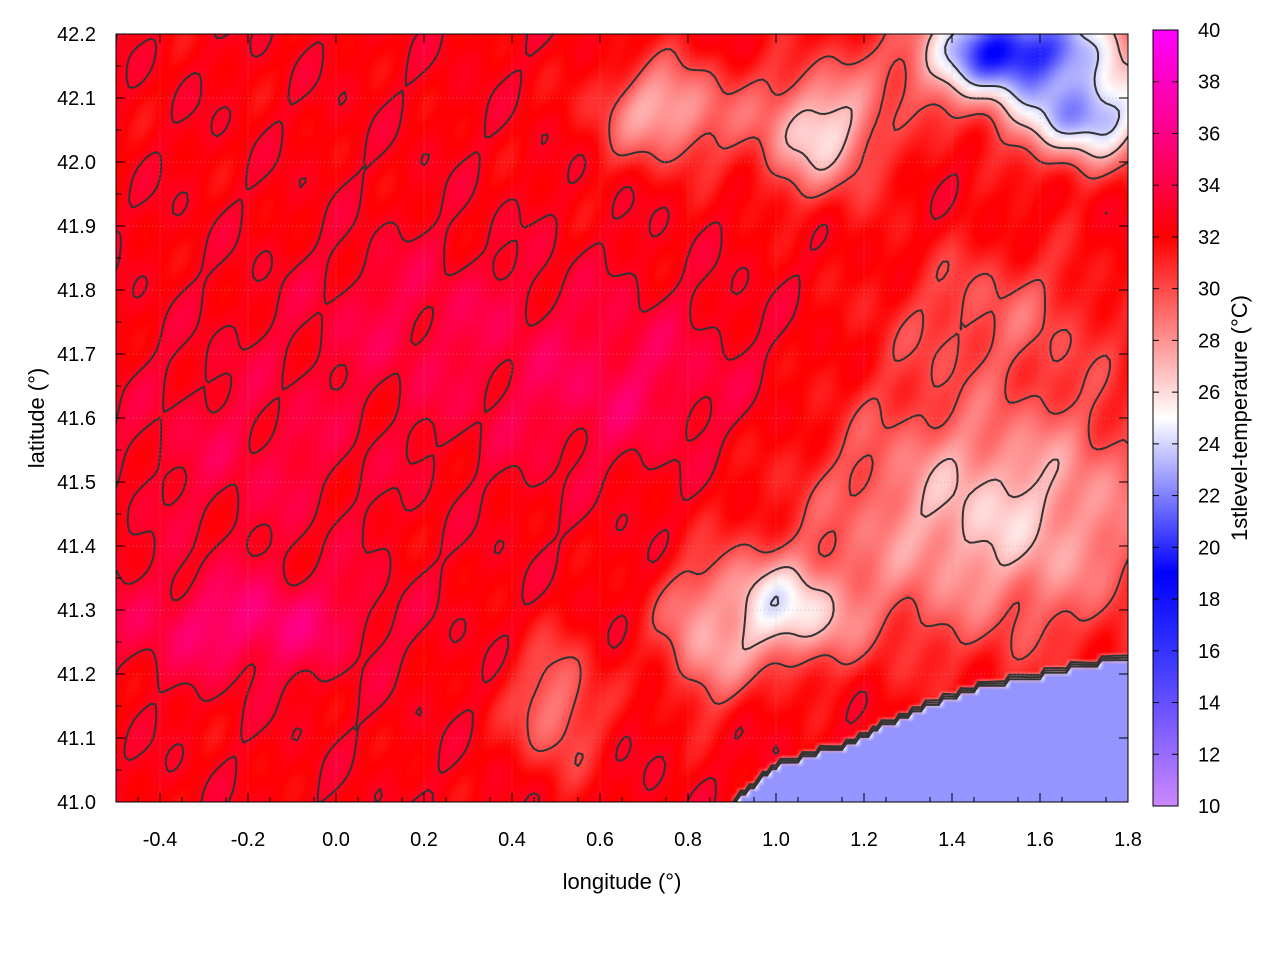 This screenshot has width=1280, height=960. Describe the element at coordinates (1209, 290) in the screenshot. I see `colorbar-tick-label: 30` at that location.